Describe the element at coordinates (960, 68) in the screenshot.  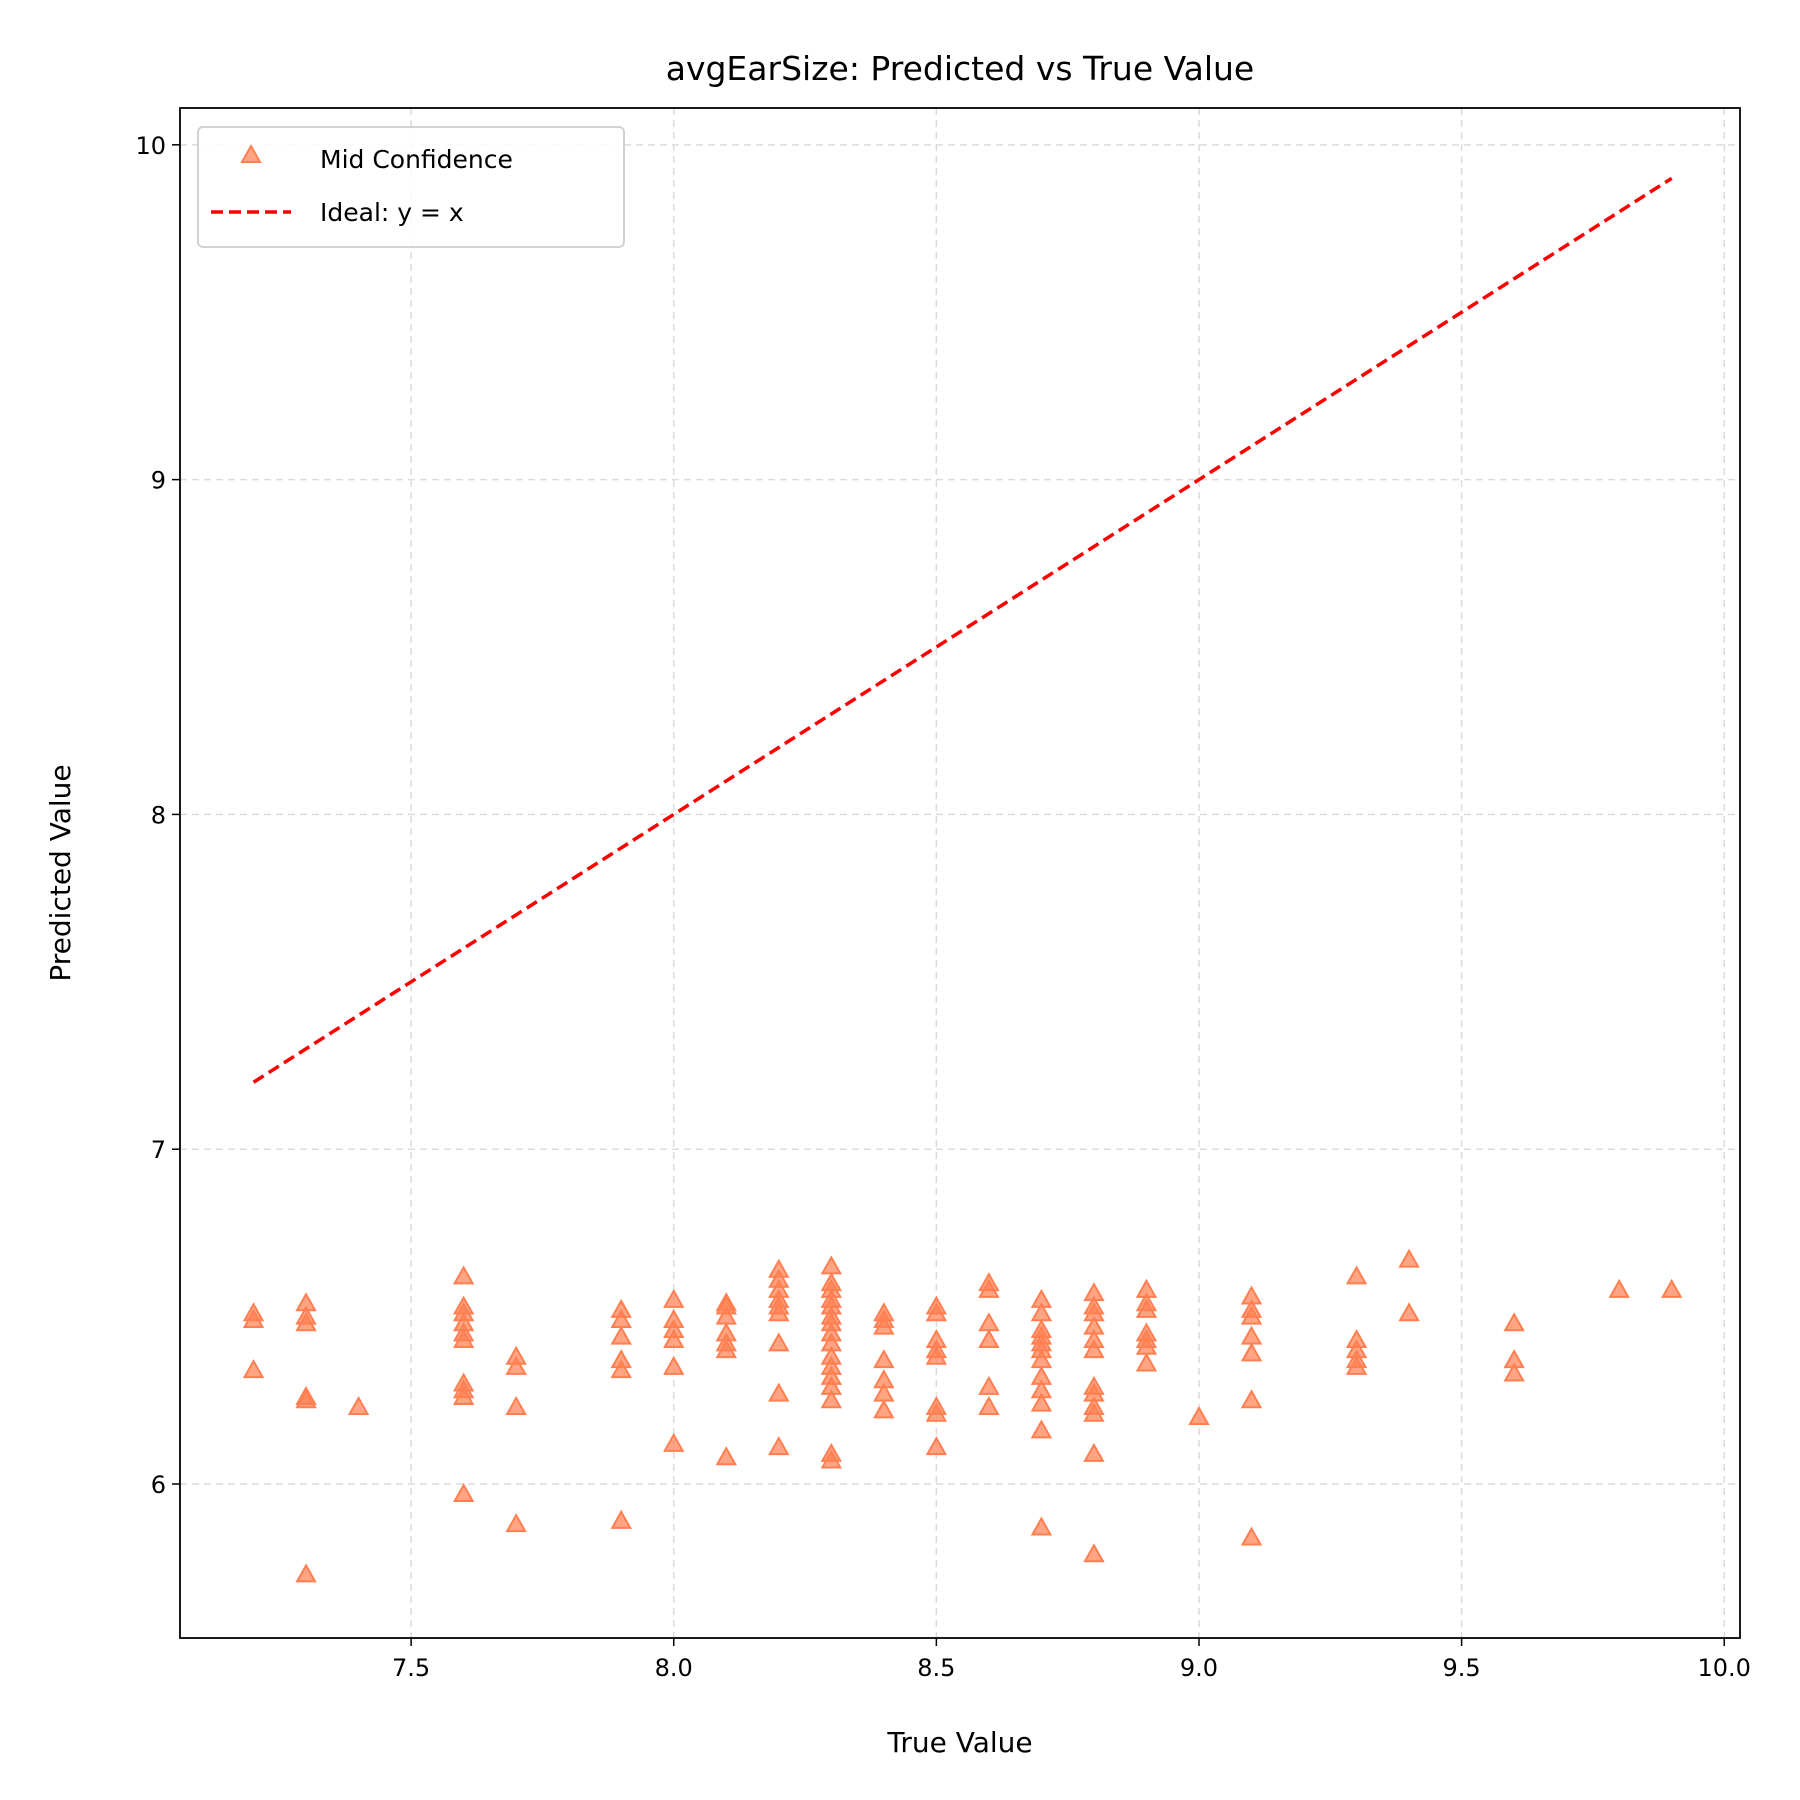
I see `chart-title: avgEarSize: Predicted vs True Value` at that location.